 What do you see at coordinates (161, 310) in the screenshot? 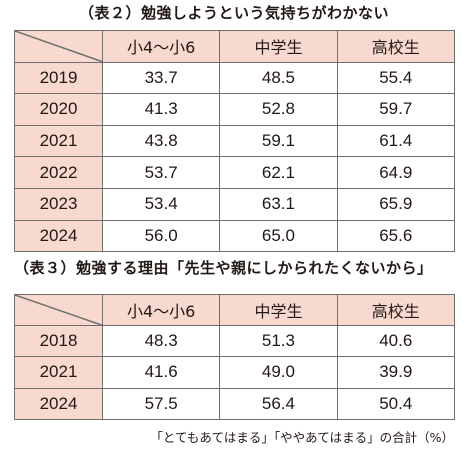
I see `table2-header-elementary: 小4～小6` at bounding box center [161, 310].